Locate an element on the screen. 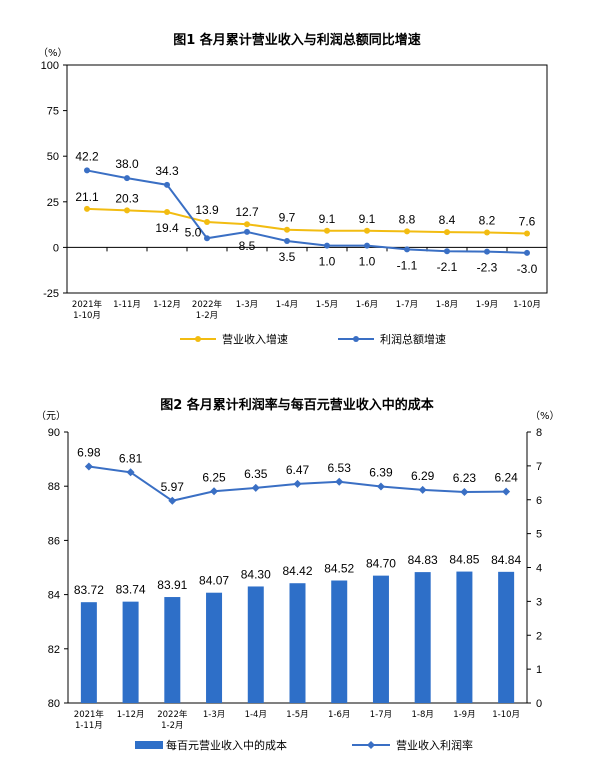 The width and height of the screenshot is (594, 779). chart1-legend-marker is located at coordinates (198, 339).